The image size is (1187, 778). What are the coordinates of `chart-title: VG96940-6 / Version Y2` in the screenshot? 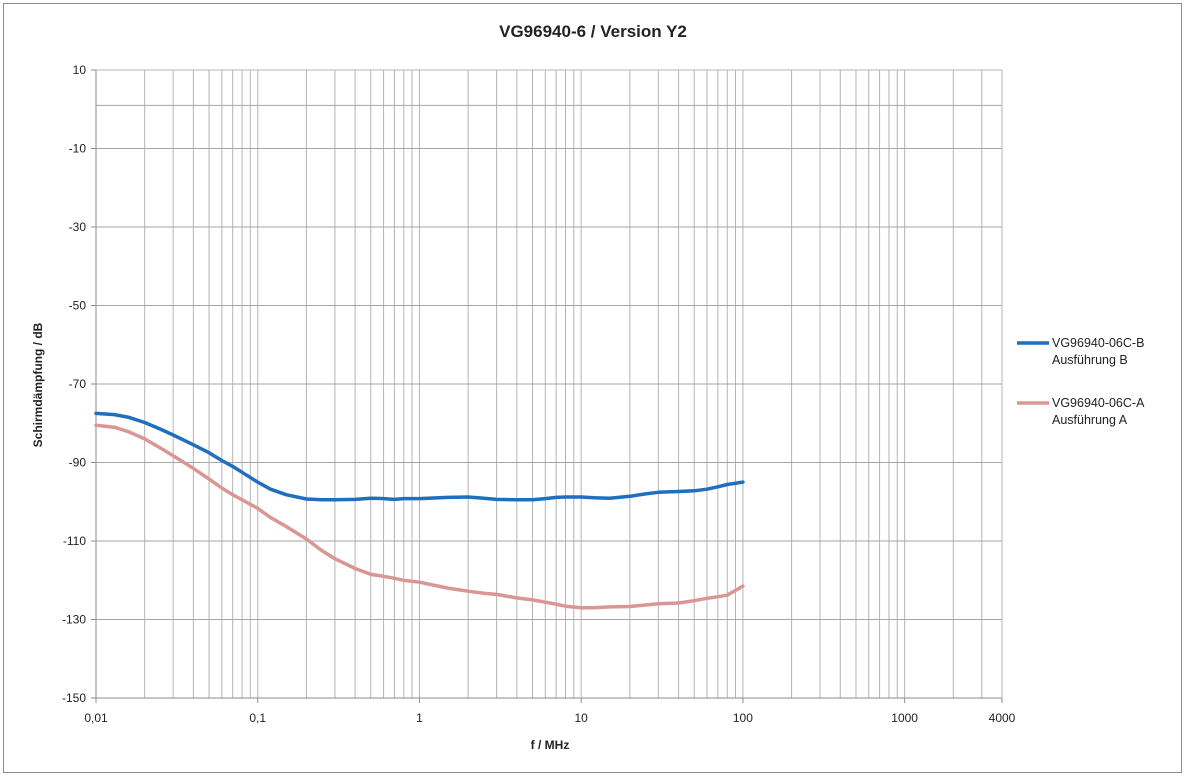 It's located at (593, 31).